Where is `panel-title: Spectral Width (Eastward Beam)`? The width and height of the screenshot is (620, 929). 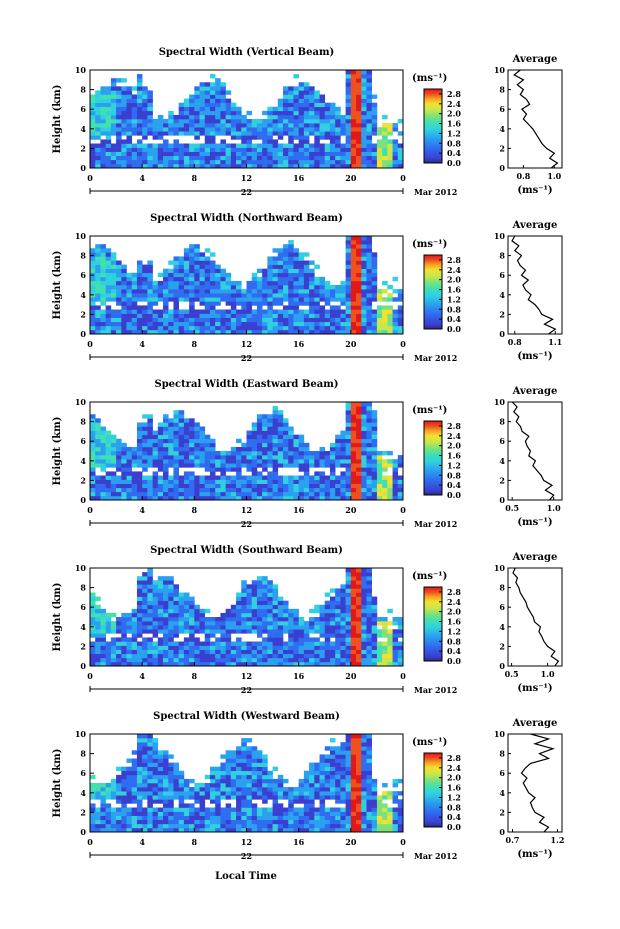
panel-title: Spectral Width (Eastward Beam) is located at coordinates (246, 384).